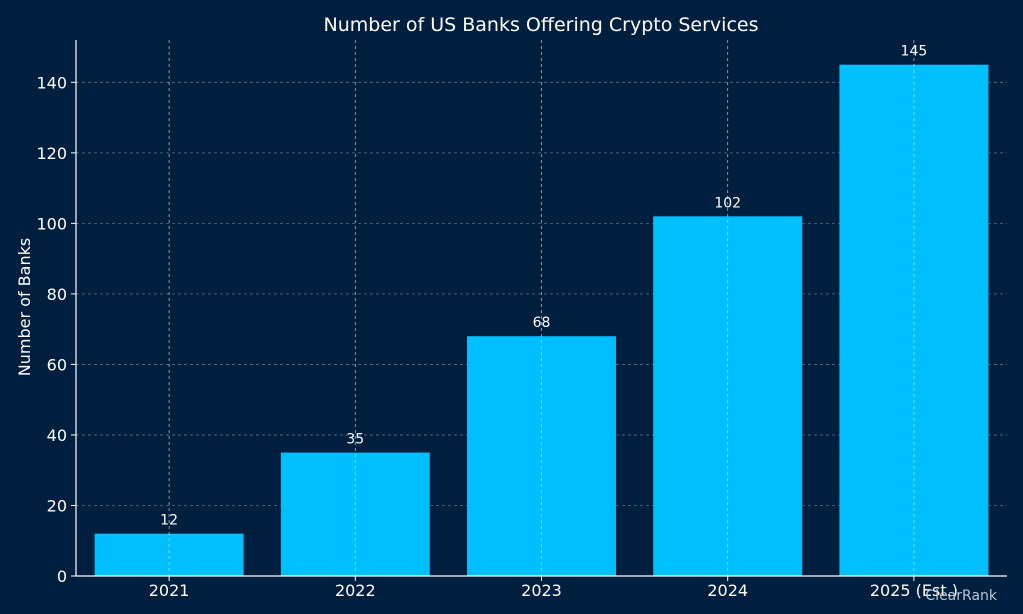  What do you see at coordinates (57, 294) in the screenshot?
I see `y-tick-label: 80` at bounding box center [57, 294].